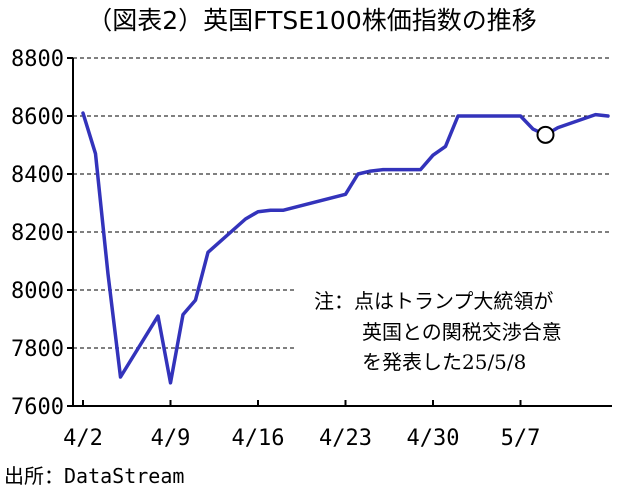  I want to click on annotation-line-3: を発表した25/5/8, so click(444, 362).